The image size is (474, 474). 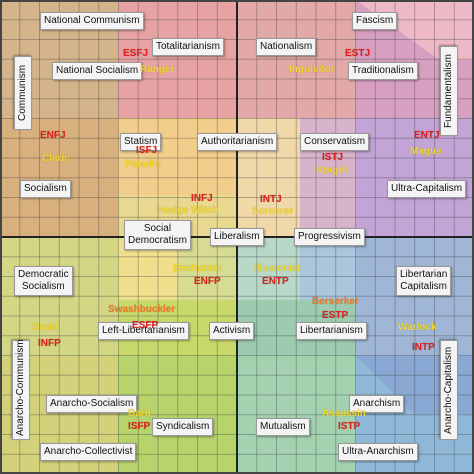 What do you see at coordinates (273, 211) in the screenshot?
I see `personality-type-tag: Sorcerer` at bounding box center [273, 211].